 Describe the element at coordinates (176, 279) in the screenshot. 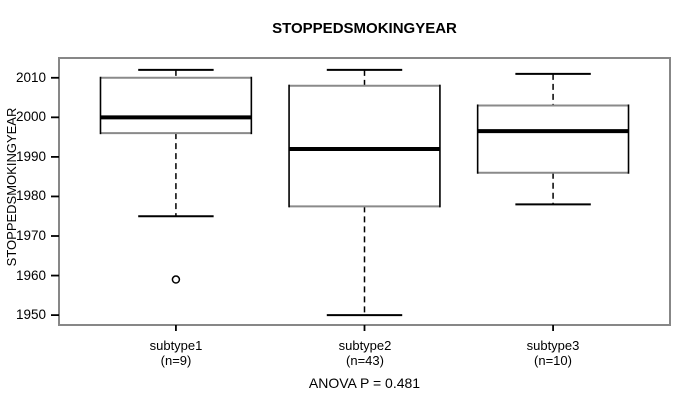

I see `outlier-point` at that location.